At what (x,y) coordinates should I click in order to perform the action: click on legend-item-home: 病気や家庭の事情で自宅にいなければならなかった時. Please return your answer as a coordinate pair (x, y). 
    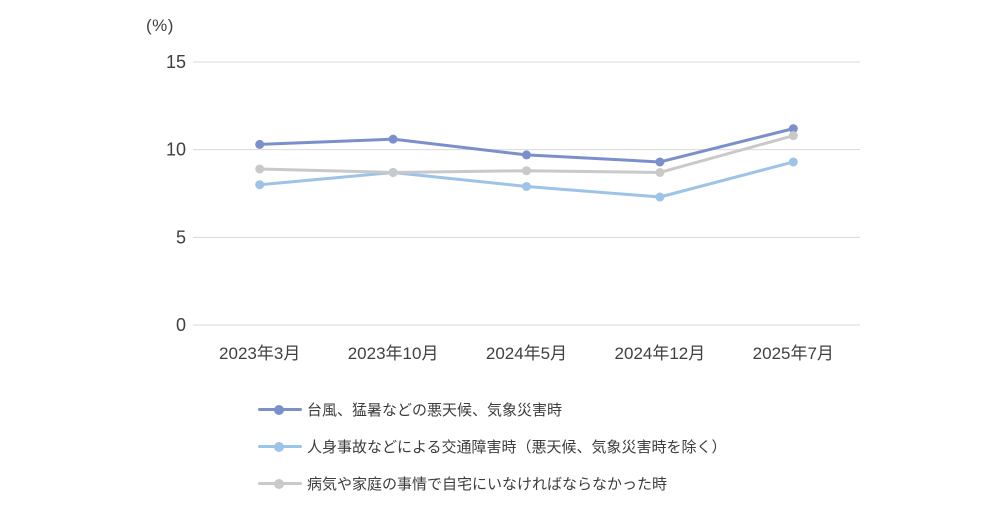
    Looking at the image, I should click on (492, 483).